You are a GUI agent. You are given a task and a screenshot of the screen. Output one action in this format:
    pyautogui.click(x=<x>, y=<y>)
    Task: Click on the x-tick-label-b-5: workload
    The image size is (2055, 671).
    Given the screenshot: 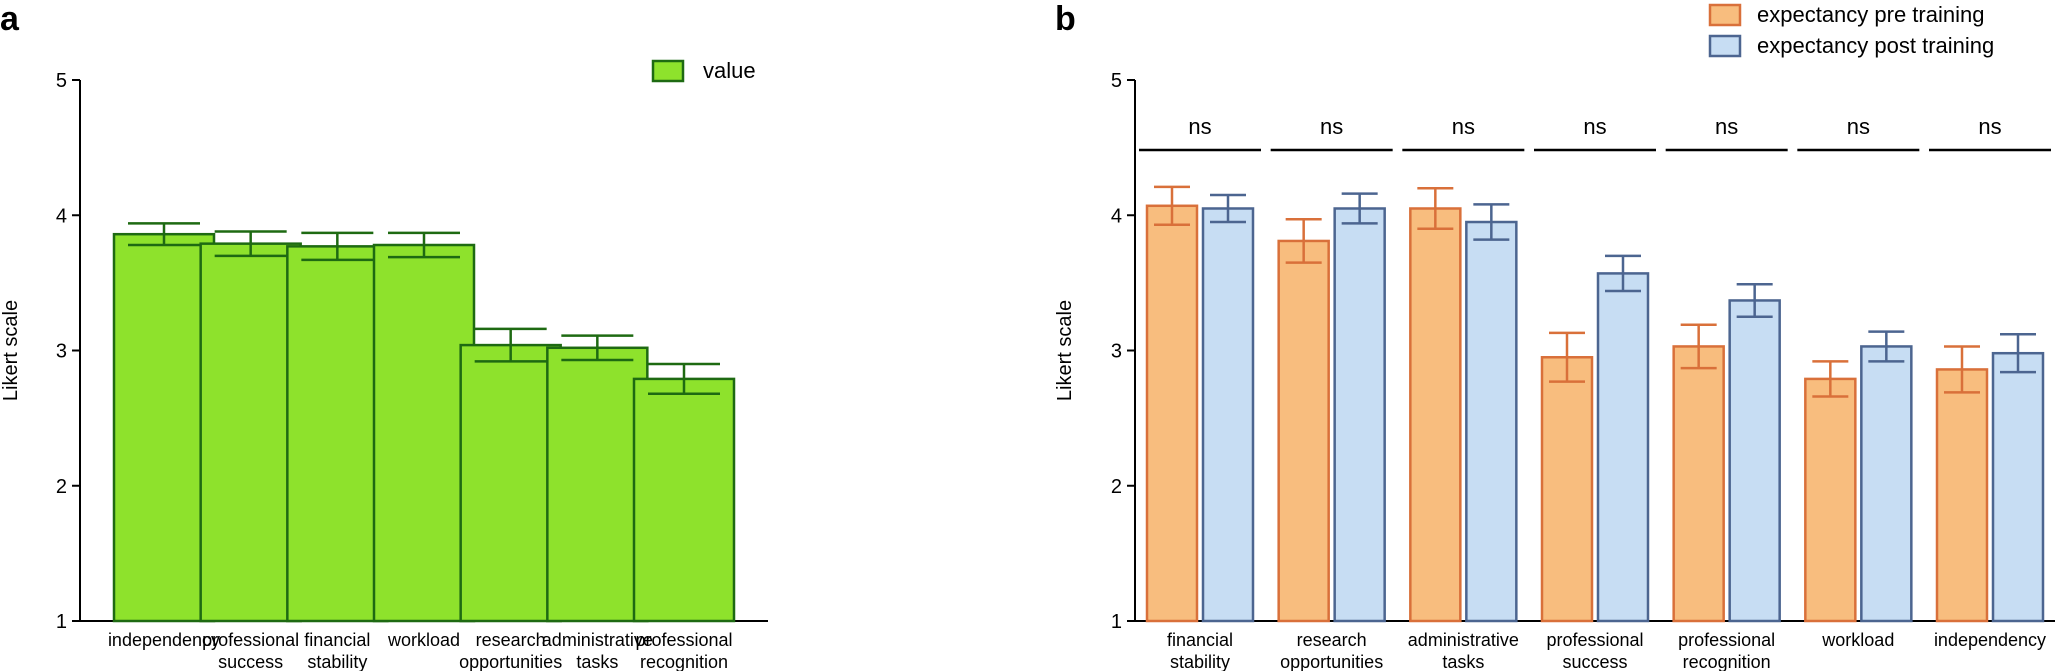 What is the action you would take?
    pyautogui.click(x=1857, y=640)
    